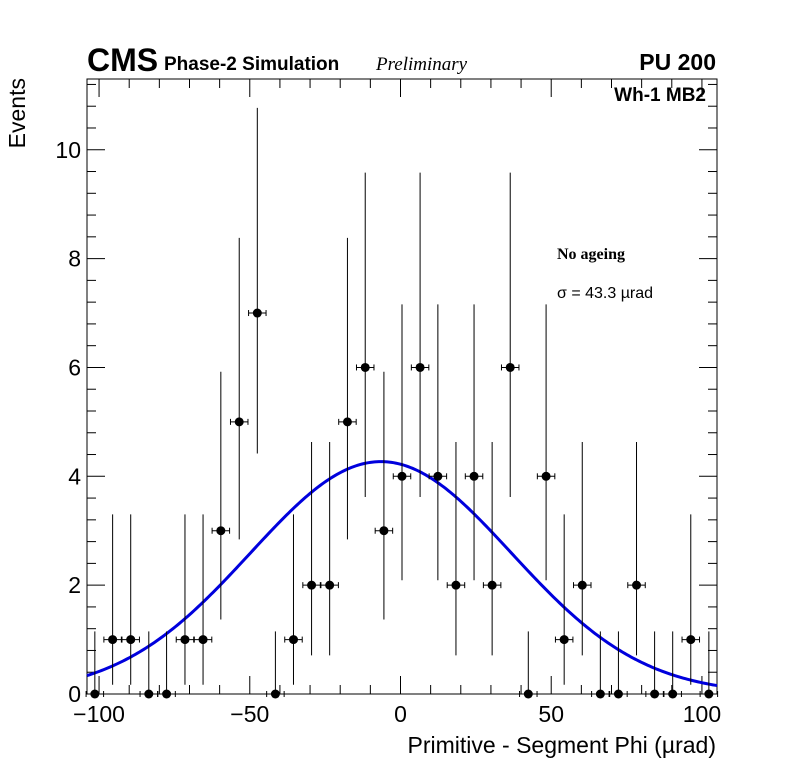 Image resolution: width=796 pixels, height=772 pixels. I want to click on x-tick-label: −100, so click(99, 714).